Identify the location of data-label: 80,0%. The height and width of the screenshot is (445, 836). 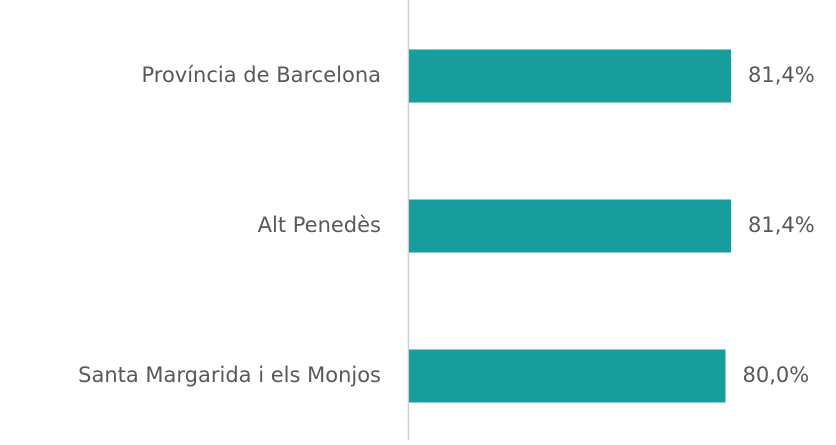
(775, 375).